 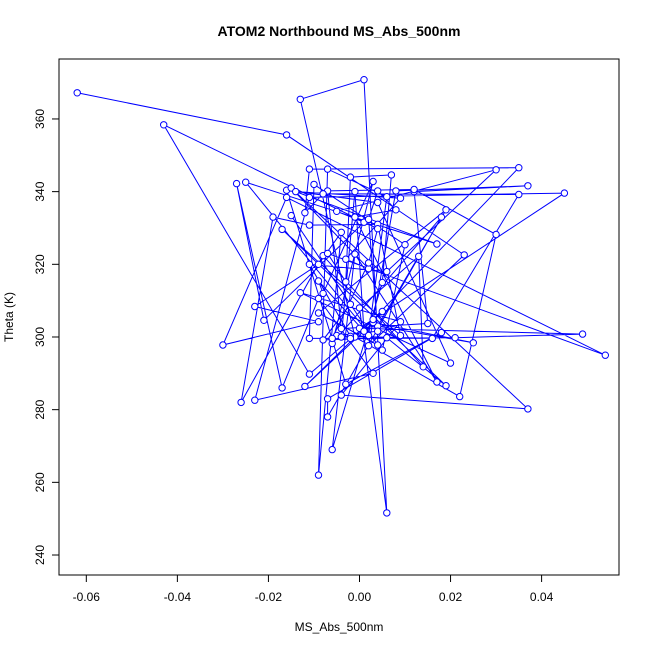 What do you see at coordinates (40, 337) in the screenshot?
I see `y-tick-label: 300` at bounding box center [40, 337].